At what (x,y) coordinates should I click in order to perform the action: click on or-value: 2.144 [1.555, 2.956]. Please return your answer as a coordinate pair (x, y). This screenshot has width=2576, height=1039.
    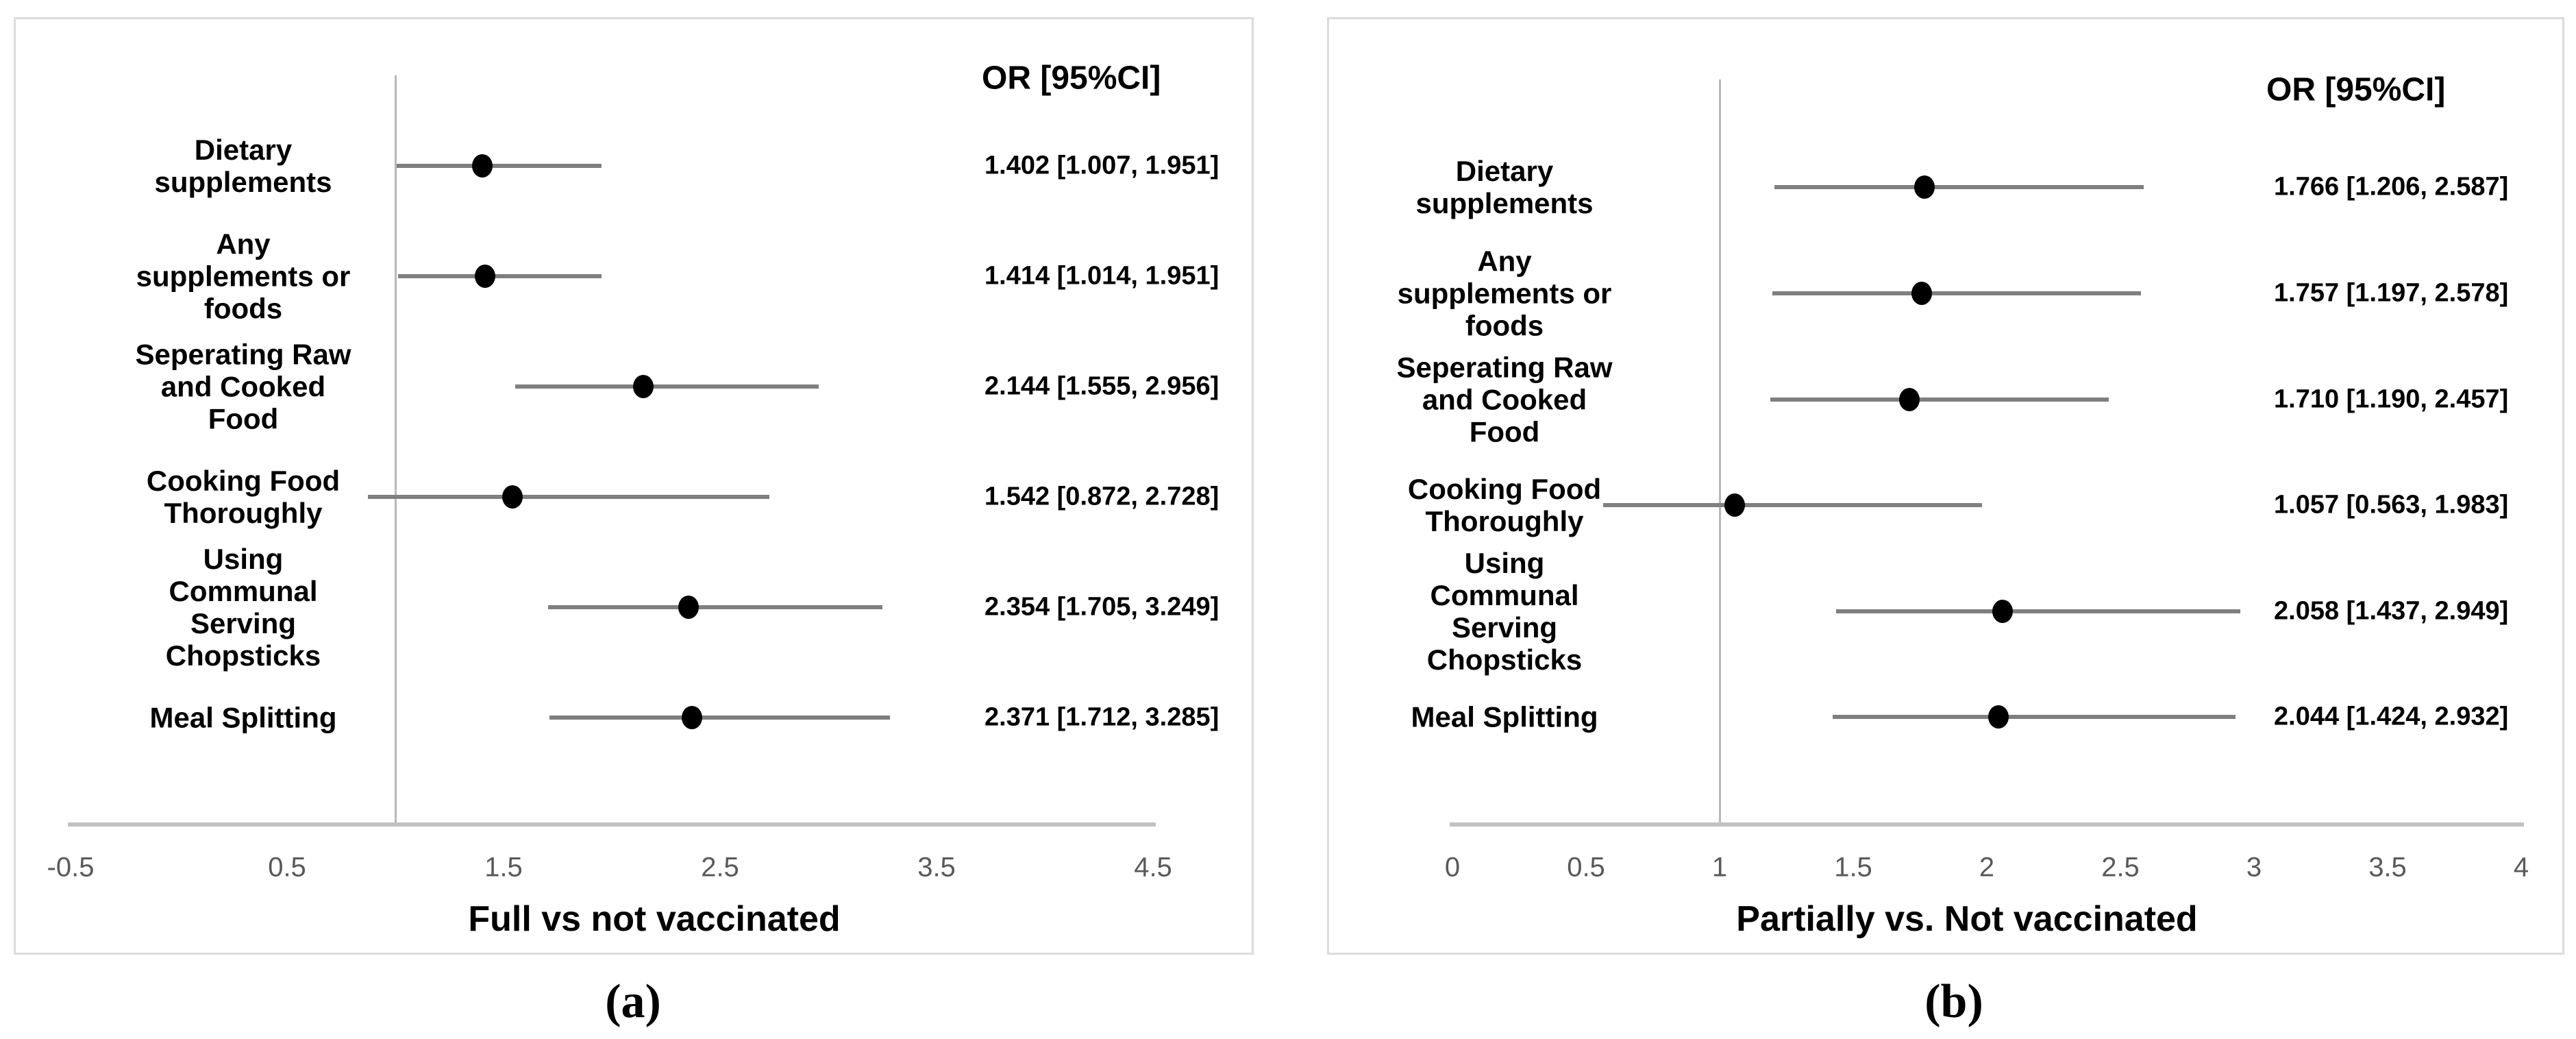
    Looking at the image, I should click on (1101, 386).